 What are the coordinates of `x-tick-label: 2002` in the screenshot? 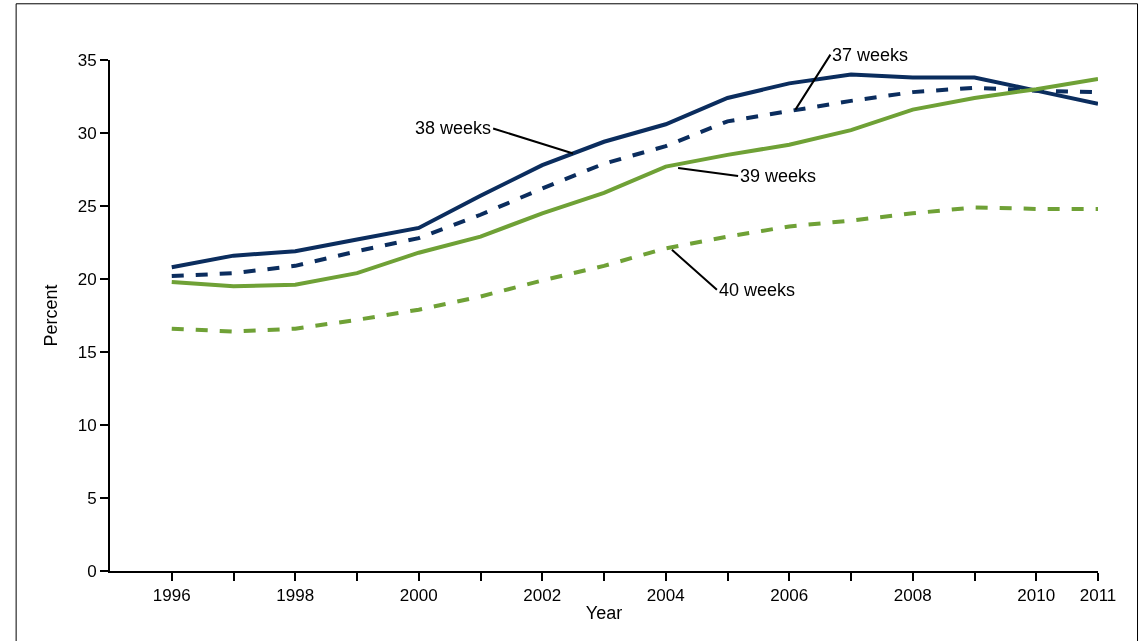 It's located at (542, 596).